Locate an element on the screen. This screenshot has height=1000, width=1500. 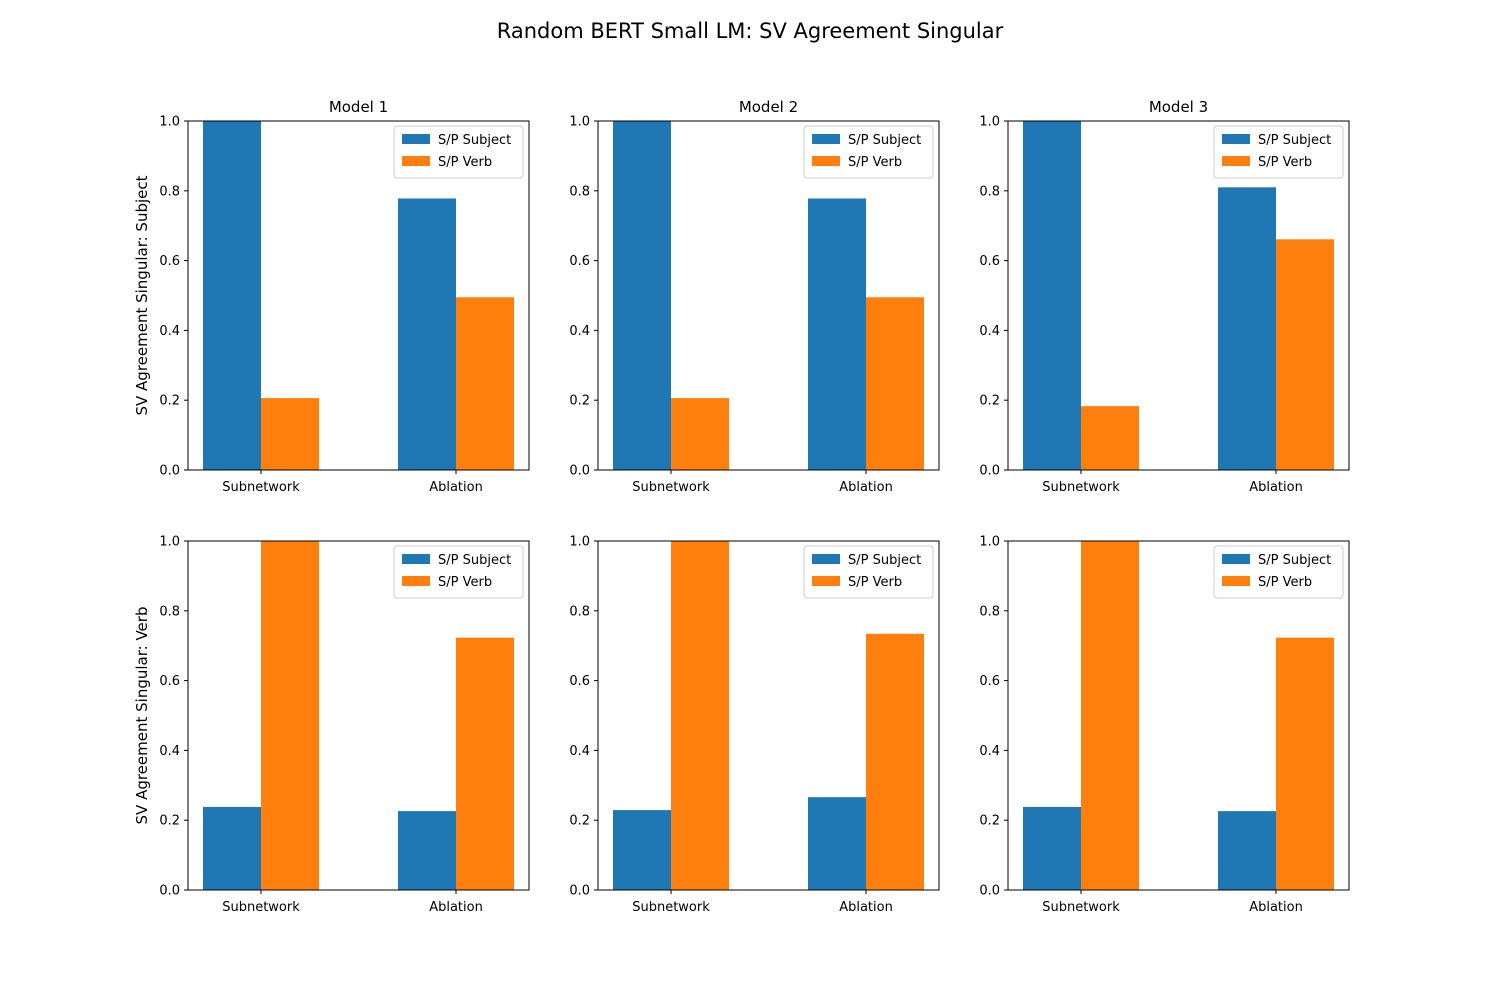
subplot-title: Model 2 is located at coordinates (768, 107).